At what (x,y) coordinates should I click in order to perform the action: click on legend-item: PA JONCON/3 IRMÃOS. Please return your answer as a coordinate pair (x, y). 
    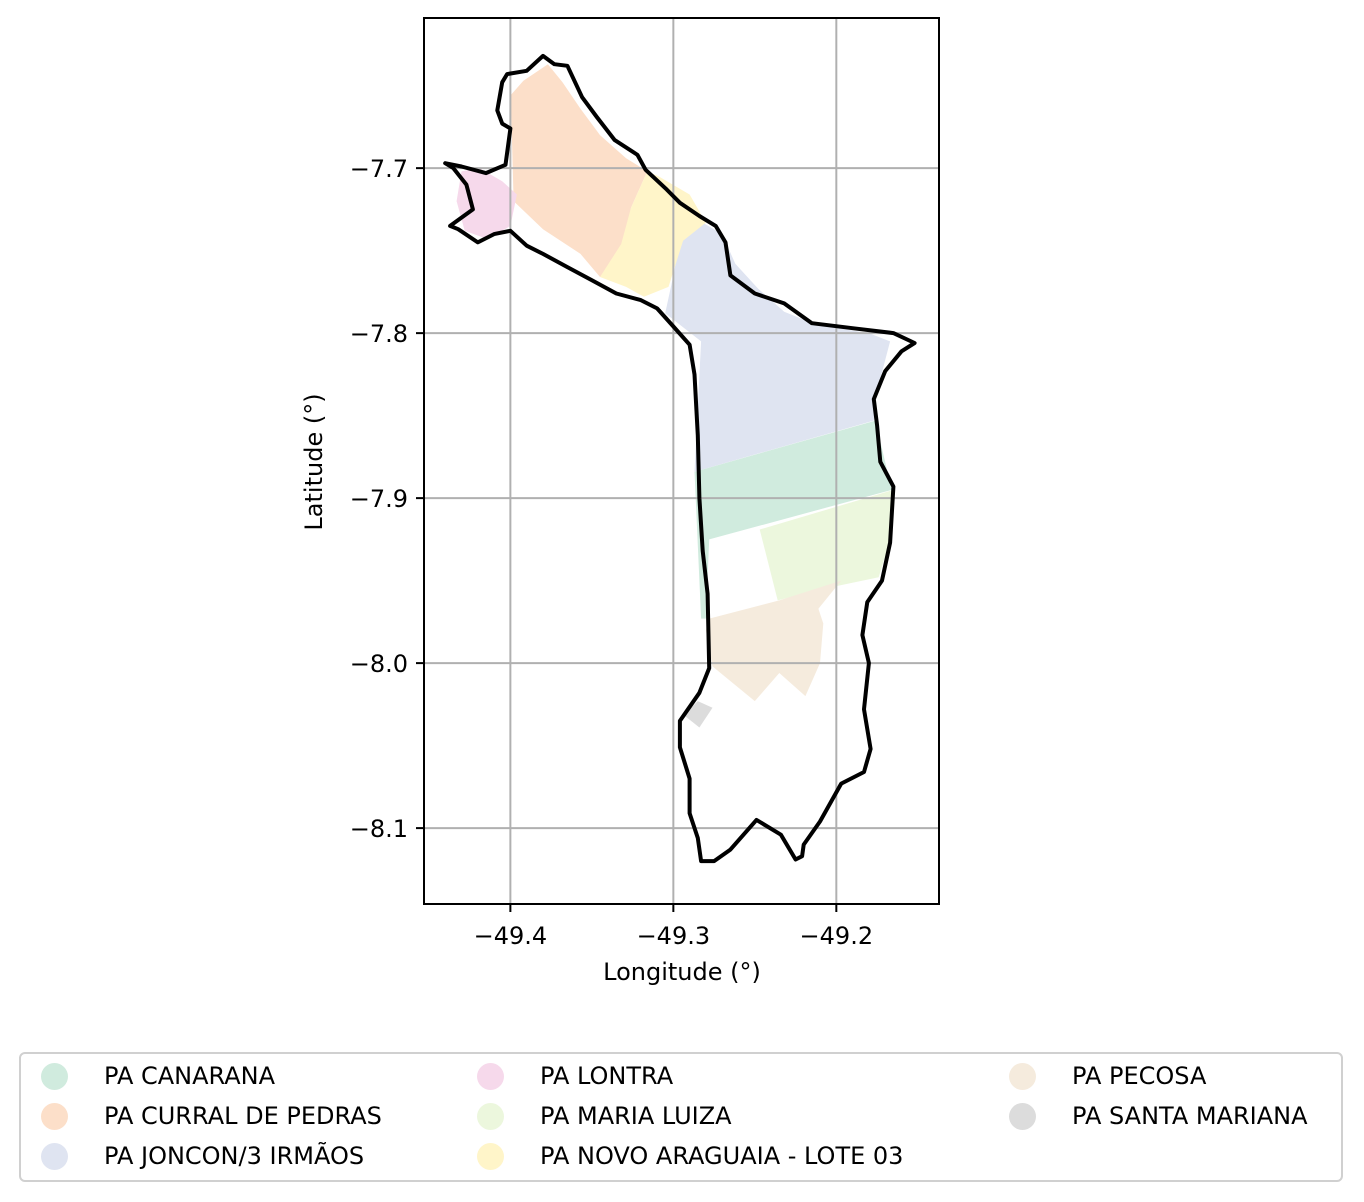
    Looking at the image, I should click on (202, 1156).